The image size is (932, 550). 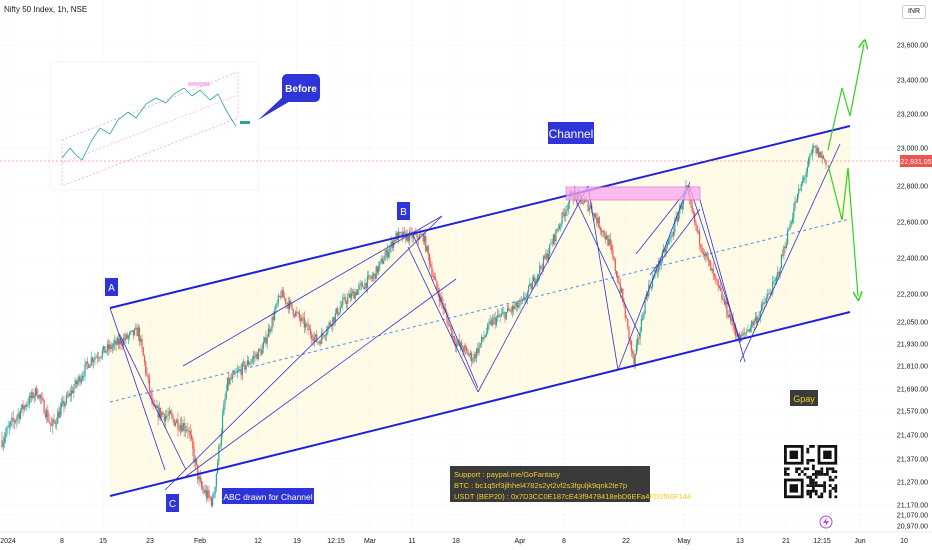 I want to click on point-c-label: C, so click(x=172, y=504).